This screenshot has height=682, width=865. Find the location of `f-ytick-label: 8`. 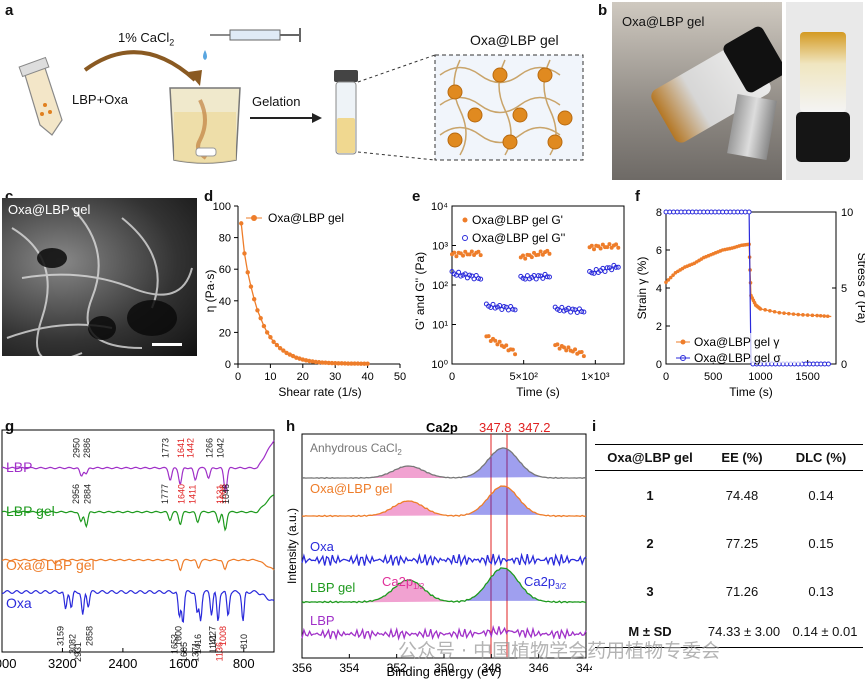

f-ytick-label: 8 is located at coordinates (659, 213).